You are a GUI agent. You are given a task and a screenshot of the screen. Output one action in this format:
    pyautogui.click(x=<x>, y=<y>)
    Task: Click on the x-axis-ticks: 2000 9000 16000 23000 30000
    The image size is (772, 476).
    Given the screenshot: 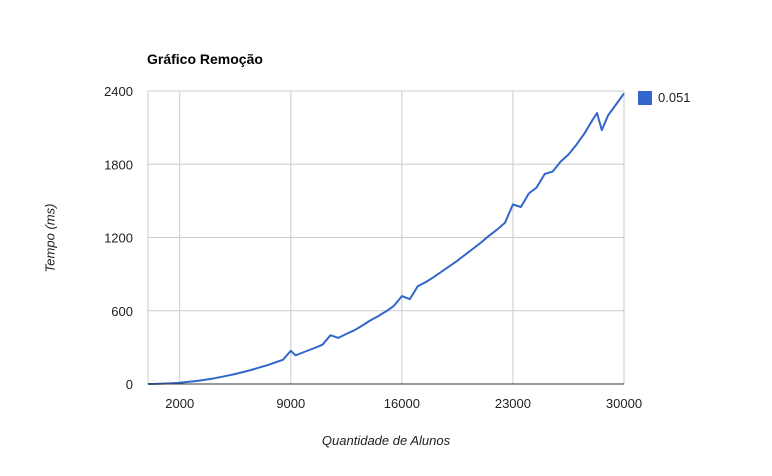 What is the action you would take?
    pyautogui.click(x=403, y=403)
    